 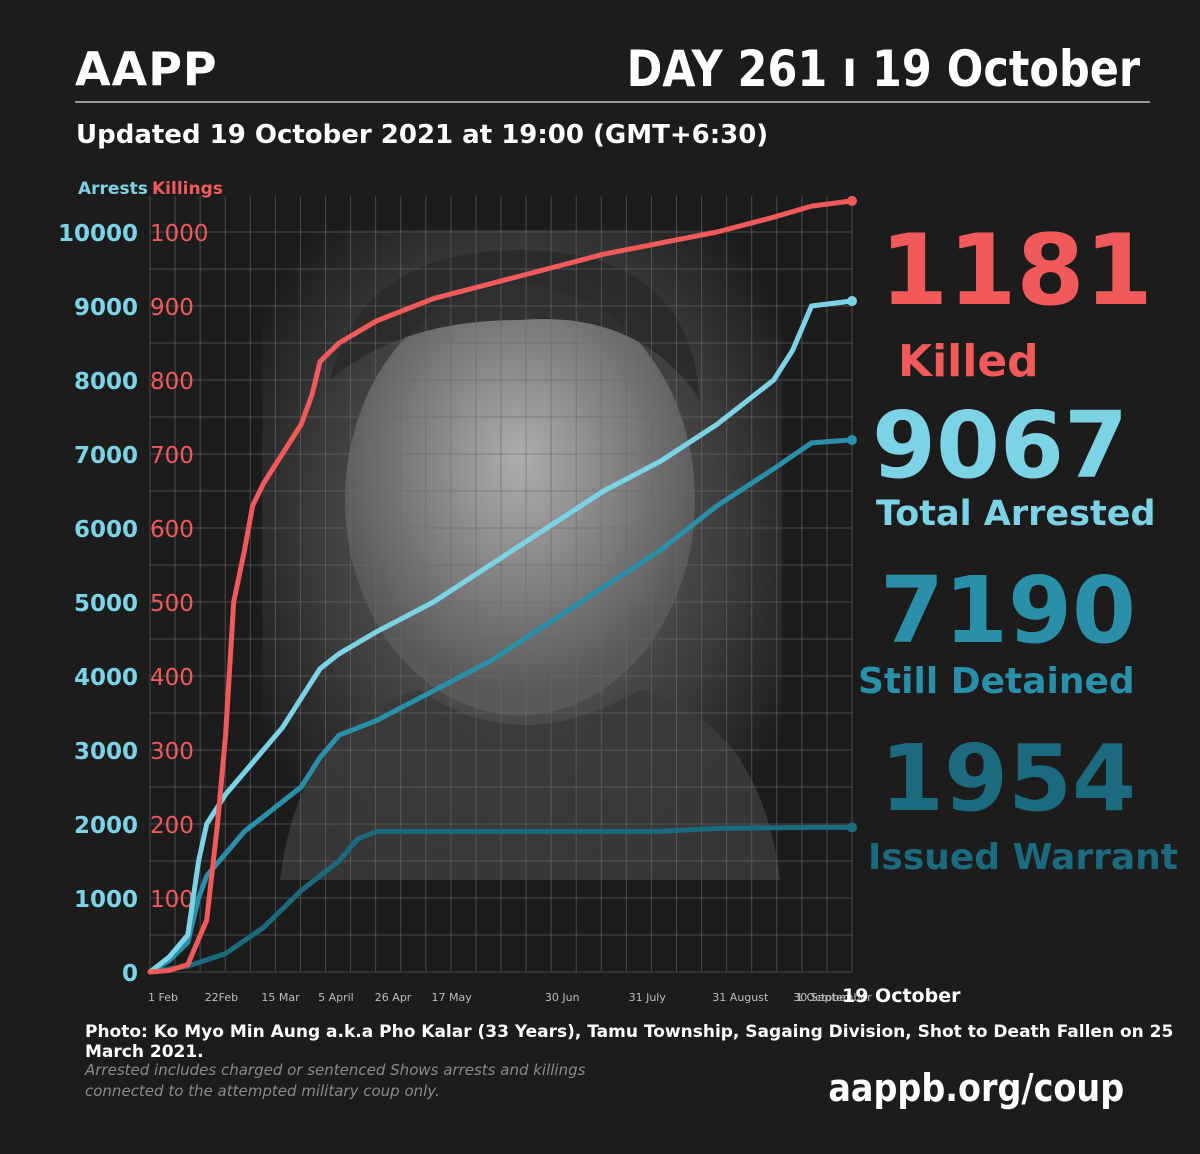 What do you see at coordinates (852, 200) in the screenshot?
I see `killed-end-point` at bounding box center [852, 200].